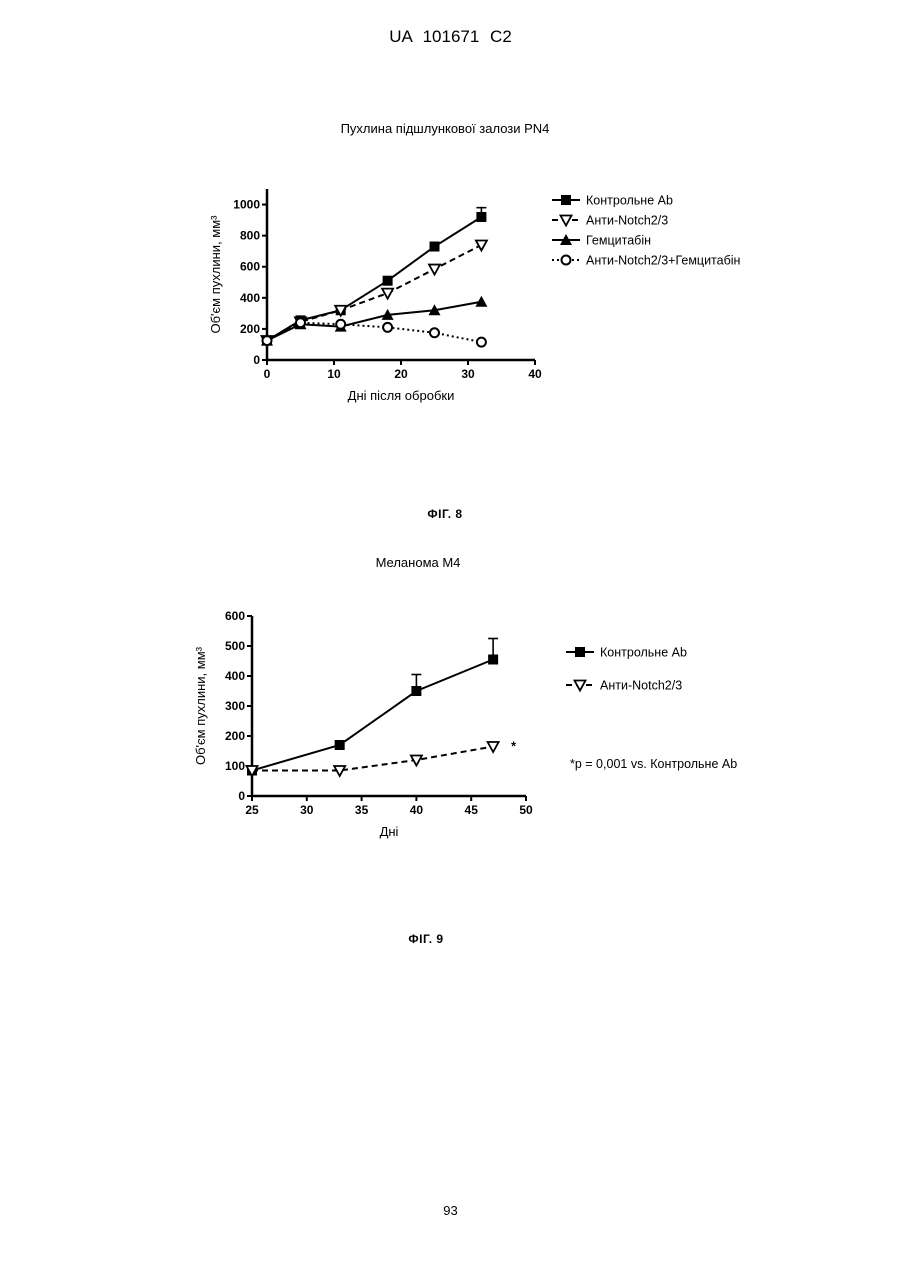 The height and width of the screenshot is (1273, 901). I want to click on x-tick-label: 50, so click(526, 810).